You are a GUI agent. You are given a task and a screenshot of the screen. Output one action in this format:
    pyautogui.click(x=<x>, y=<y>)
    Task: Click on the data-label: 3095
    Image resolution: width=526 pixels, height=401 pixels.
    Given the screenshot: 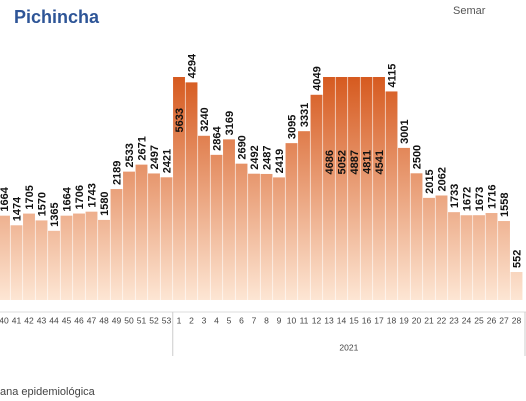 What is the action you would take?
    pyautogui.click(x=292, y=127)
    